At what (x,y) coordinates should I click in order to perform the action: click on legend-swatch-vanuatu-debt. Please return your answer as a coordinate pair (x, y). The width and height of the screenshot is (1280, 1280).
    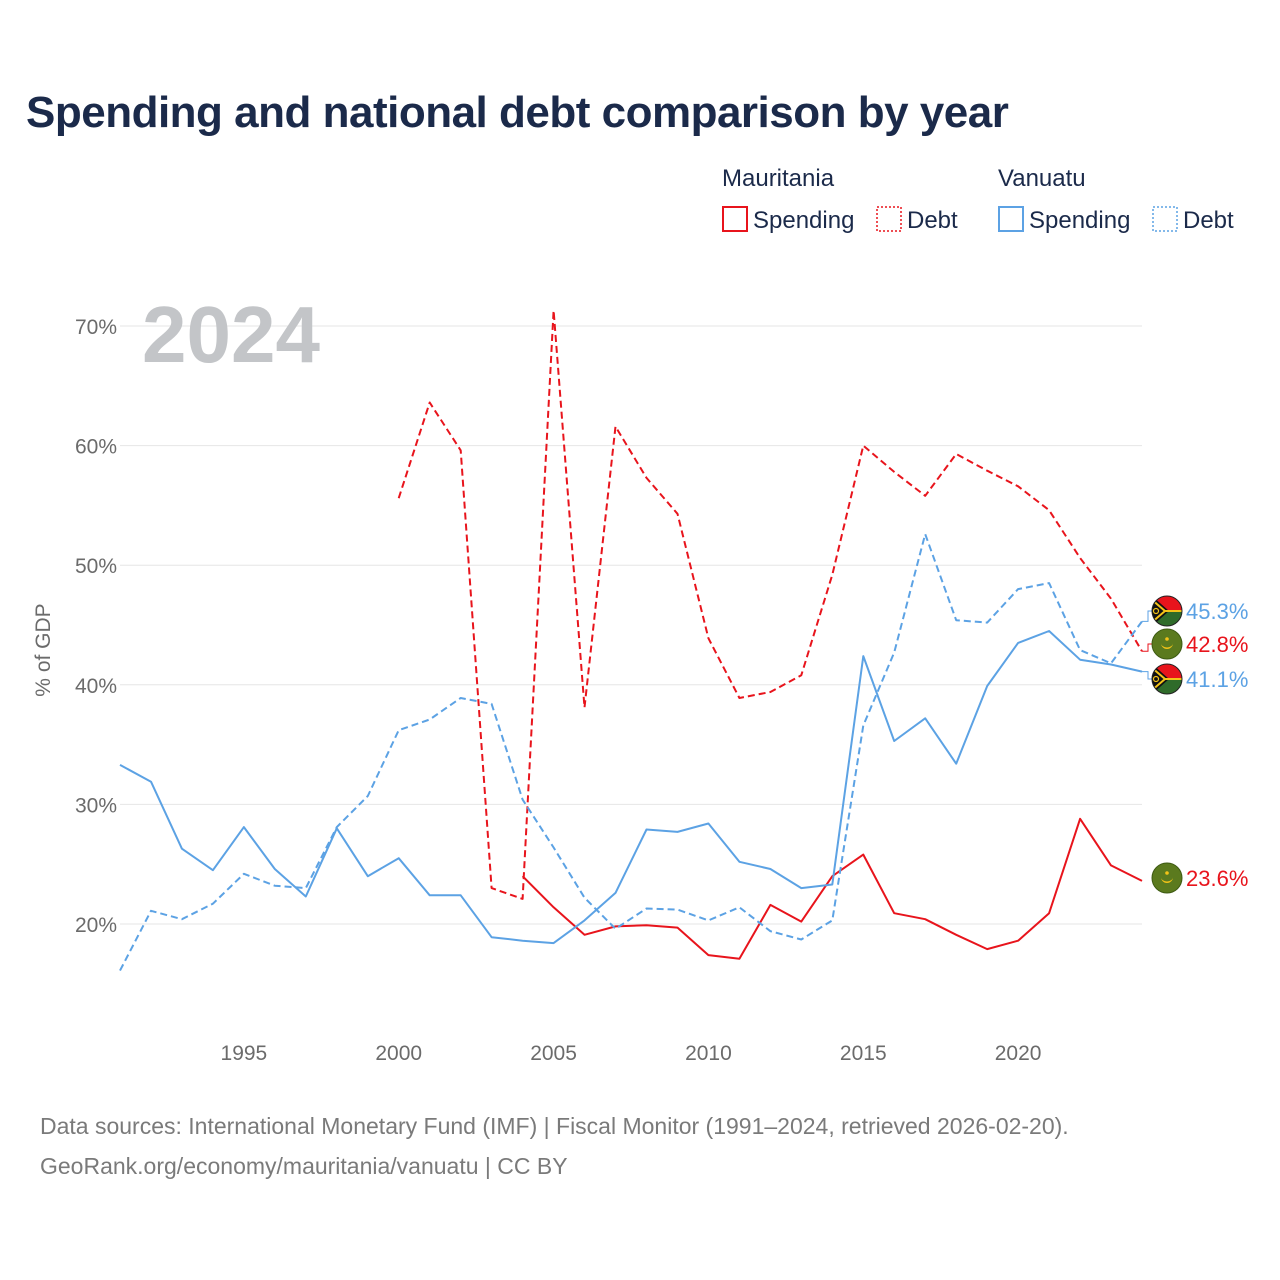
    Looking at the image, I should click on (1165, 219).